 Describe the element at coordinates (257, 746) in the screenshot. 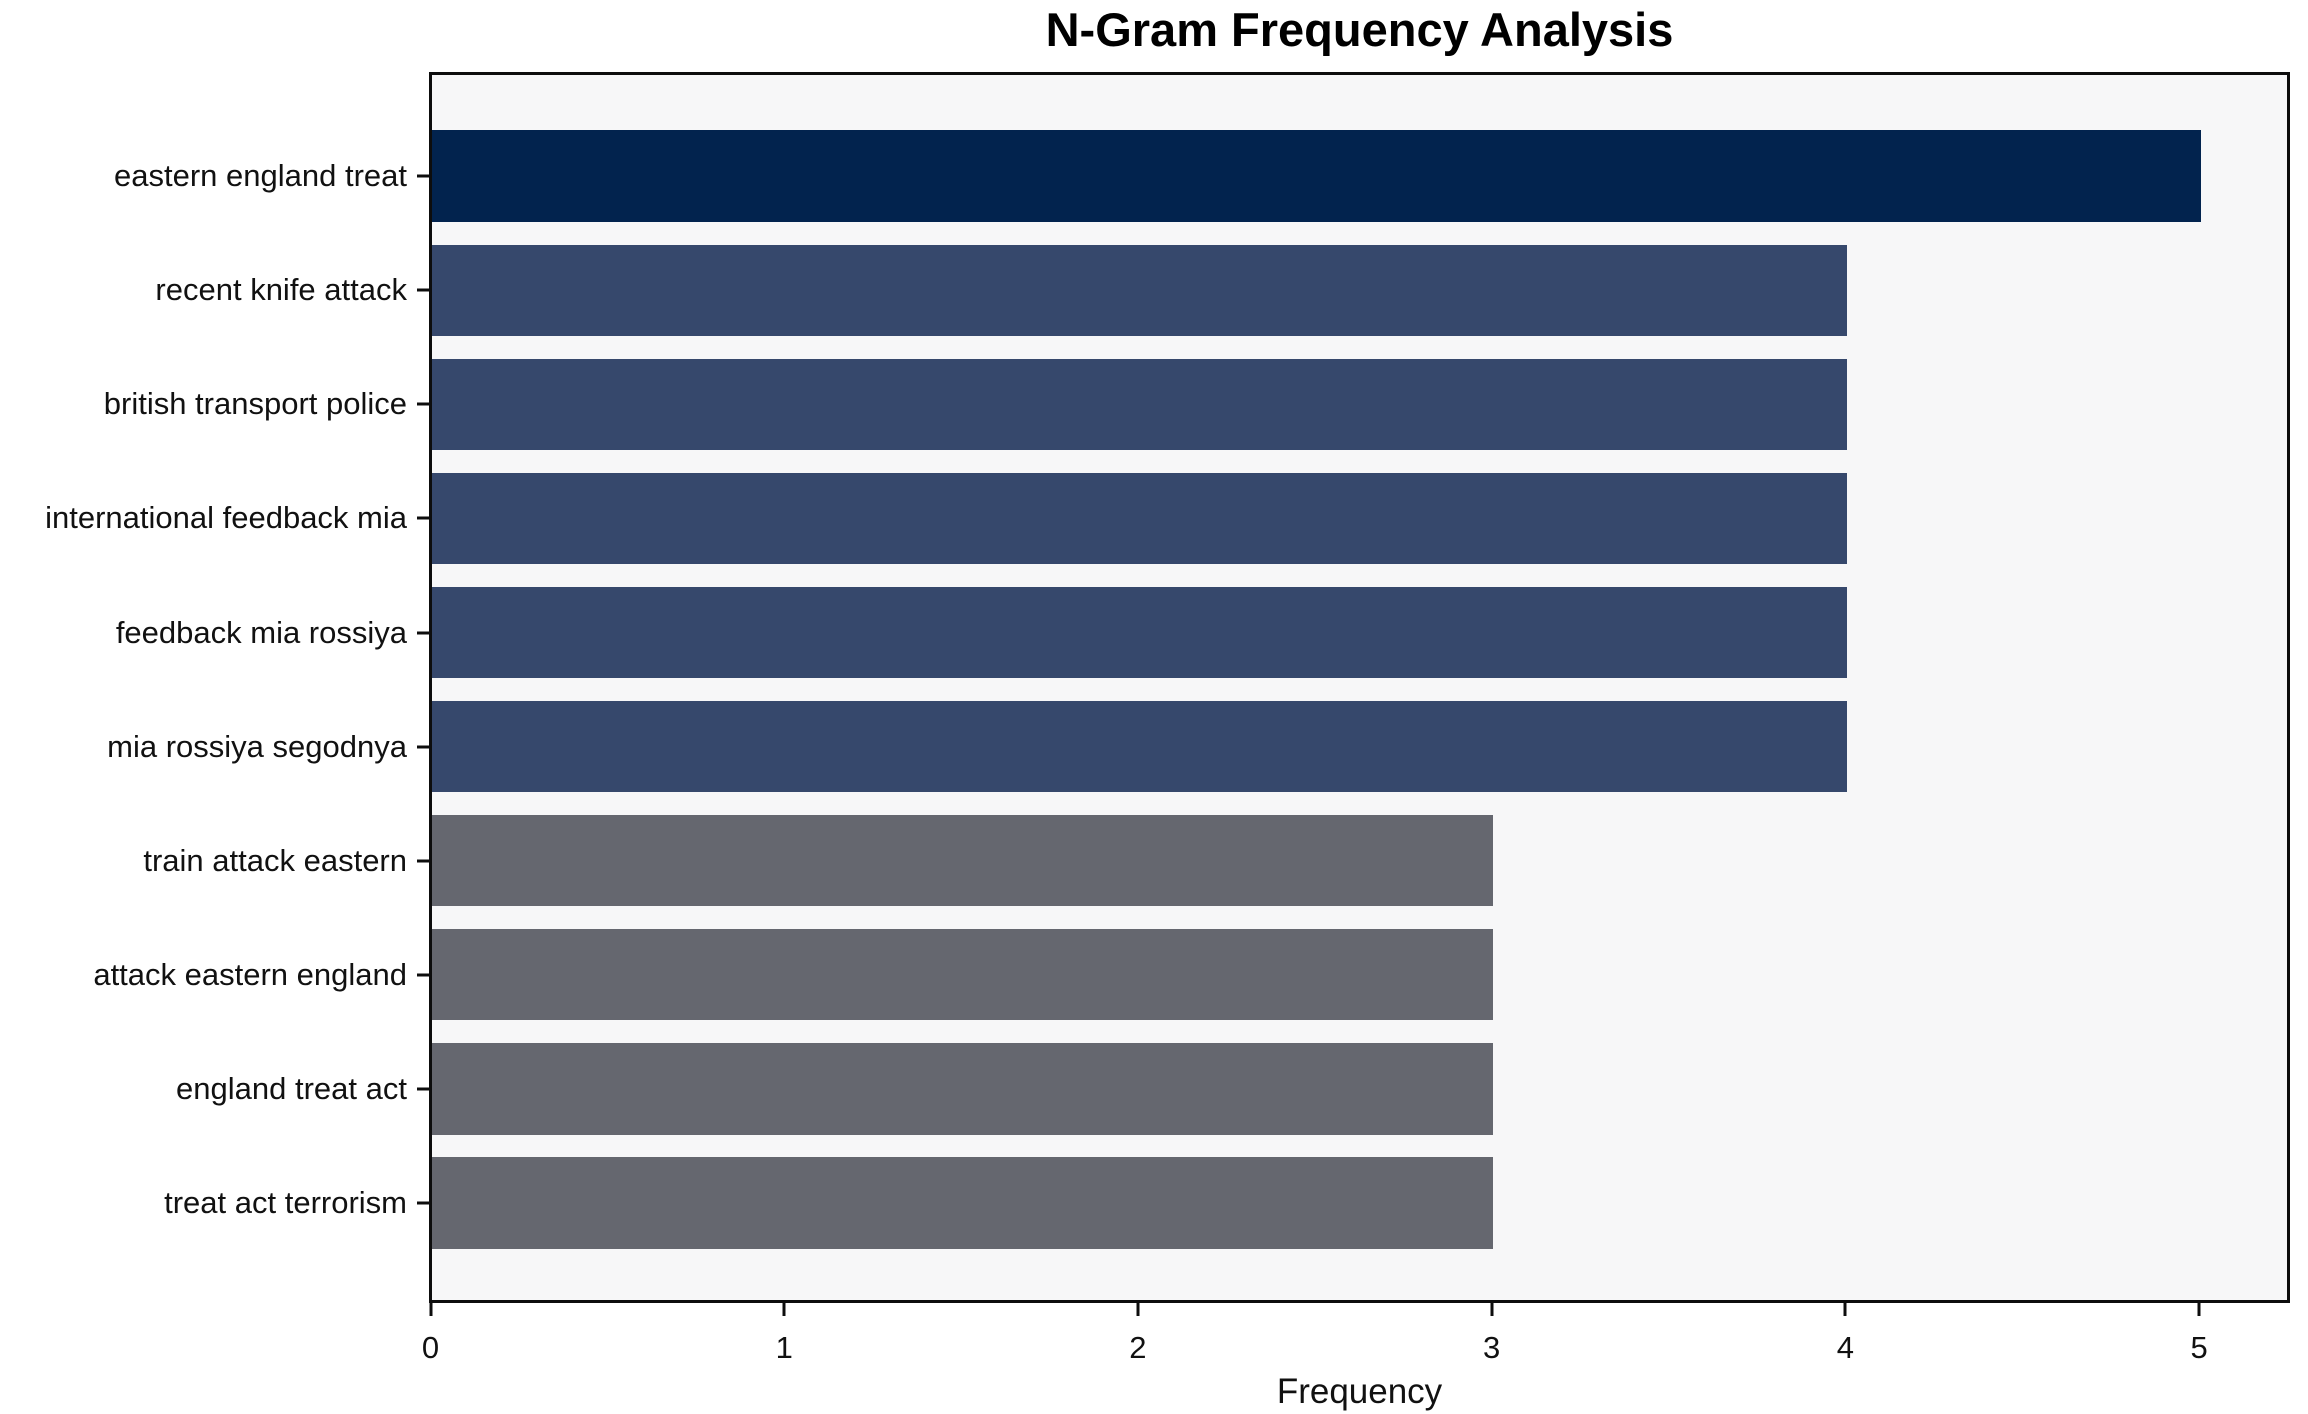

I see `y-tick-label: mia rossiya segodnya` at that location.